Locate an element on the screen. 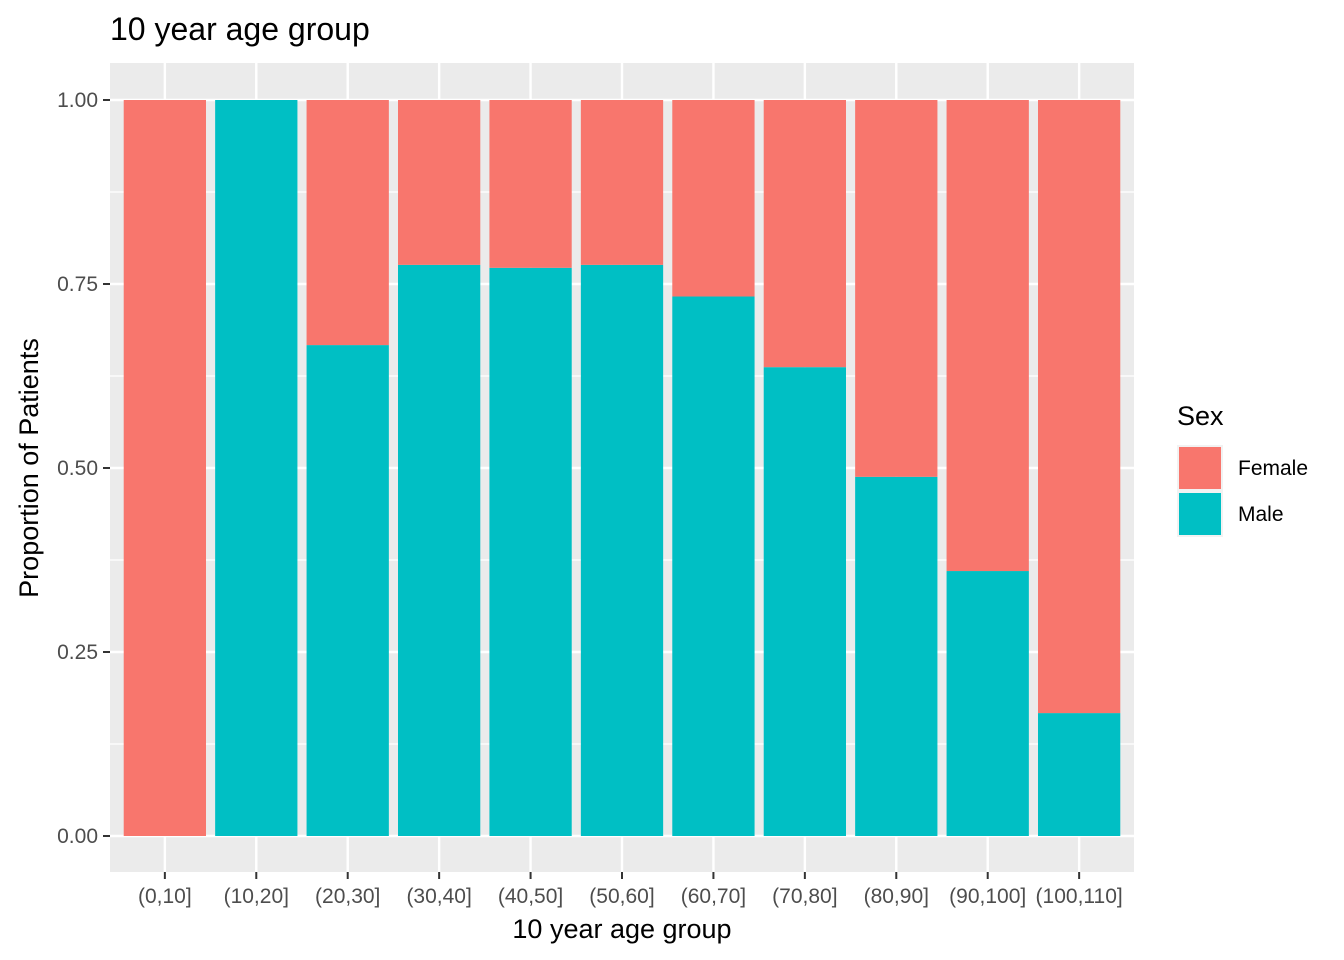 This screenshot has height=960, width=1344. y-tick-label: 0.75 is located at coordinates (77, 284).